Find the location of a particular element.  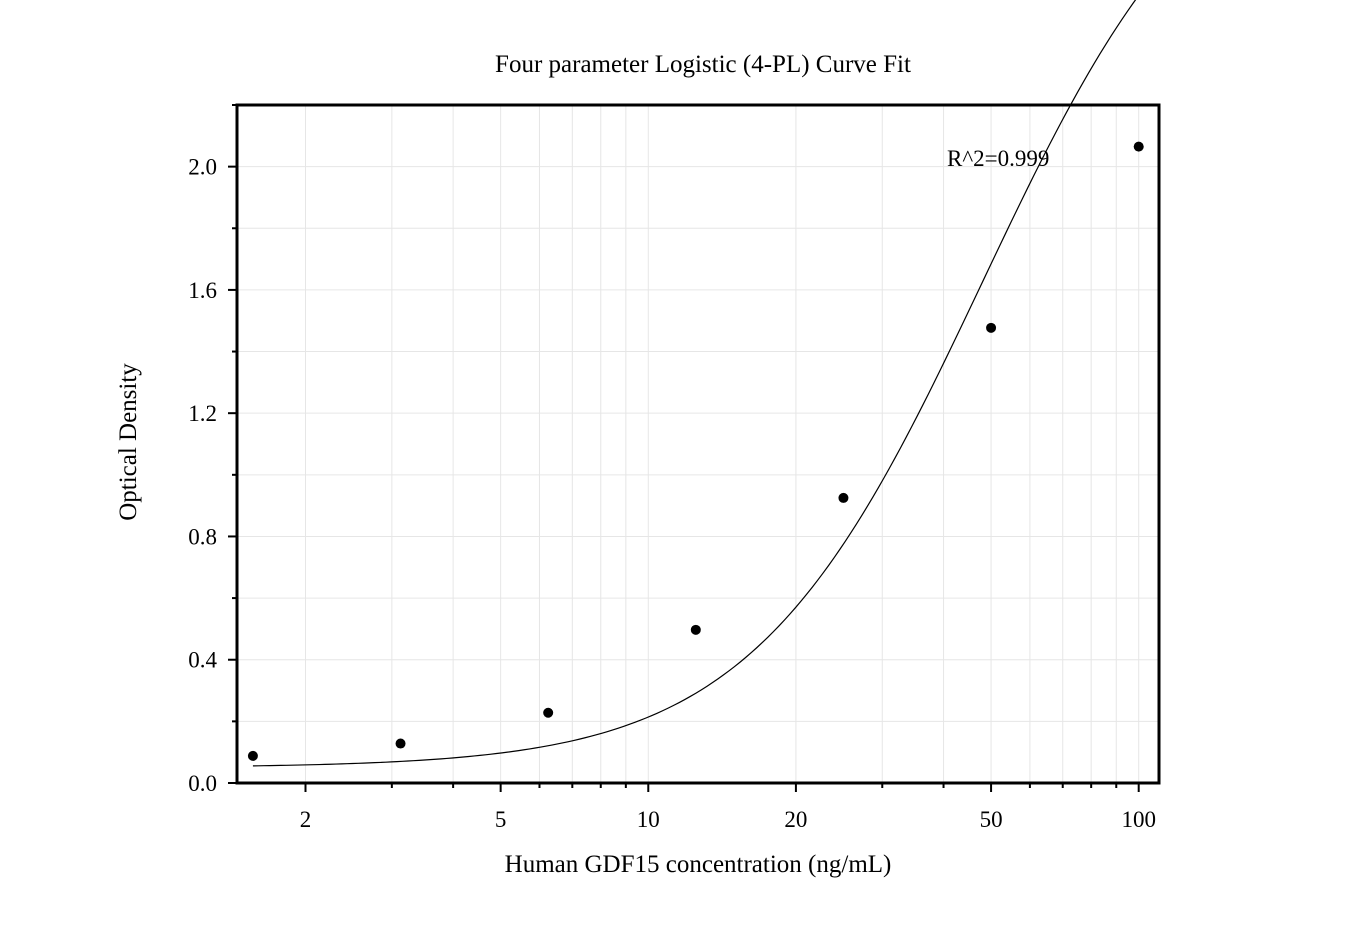

x-tick-label: 2 is located at coordinates (306, 819).